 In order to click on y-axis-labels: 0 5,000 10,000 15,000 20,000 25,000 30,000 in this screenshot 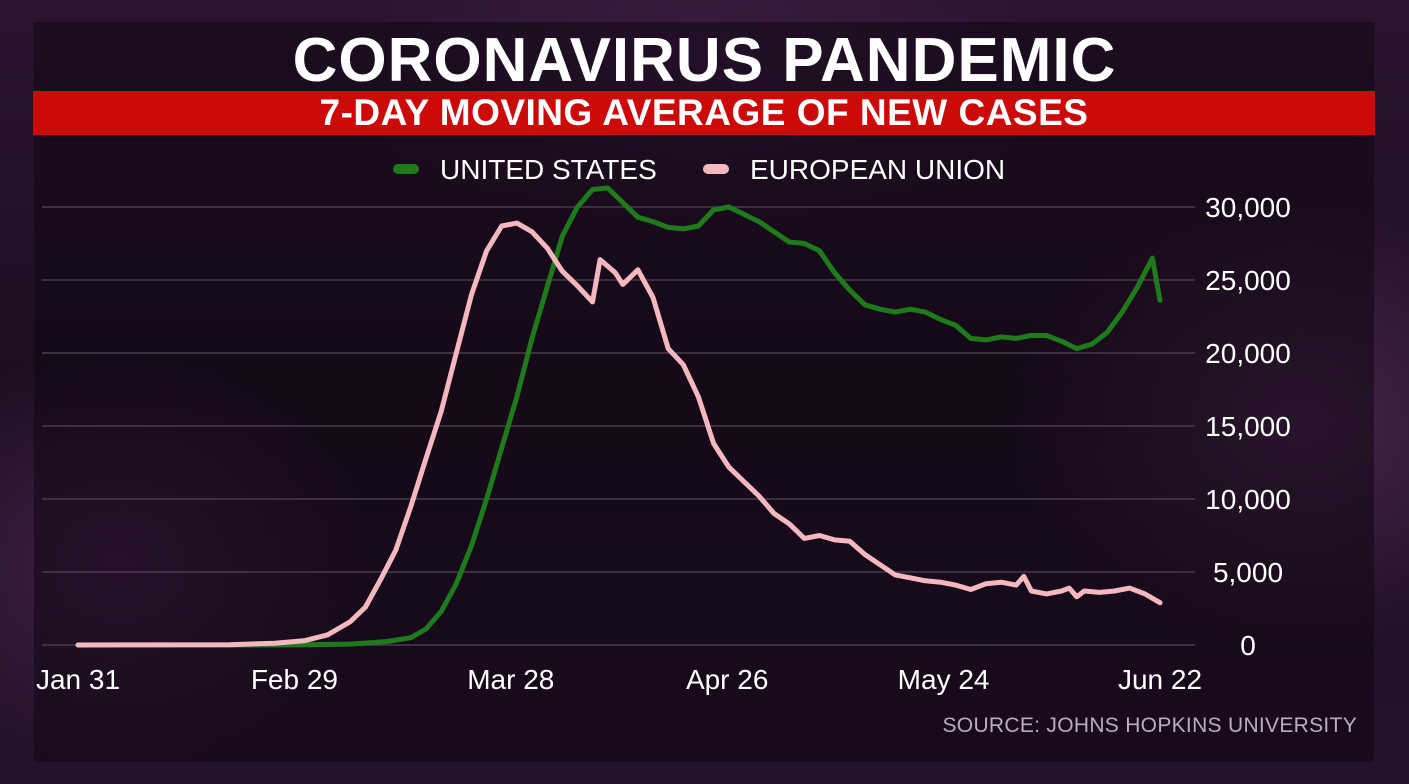, I will do `click(1248, 426)`.